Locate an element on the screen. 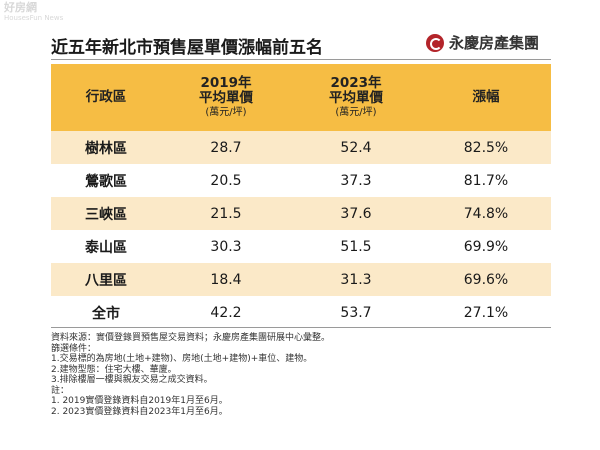 The width and height of the screenshot is (600, 450). cell-growth: 69.6% is located at coordinates (486, 279).